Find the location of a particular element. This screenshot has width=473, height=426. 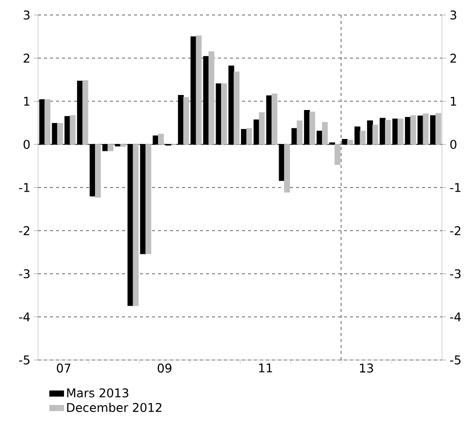

y2-tick-label: 0 is located at coordinates (453, 144).